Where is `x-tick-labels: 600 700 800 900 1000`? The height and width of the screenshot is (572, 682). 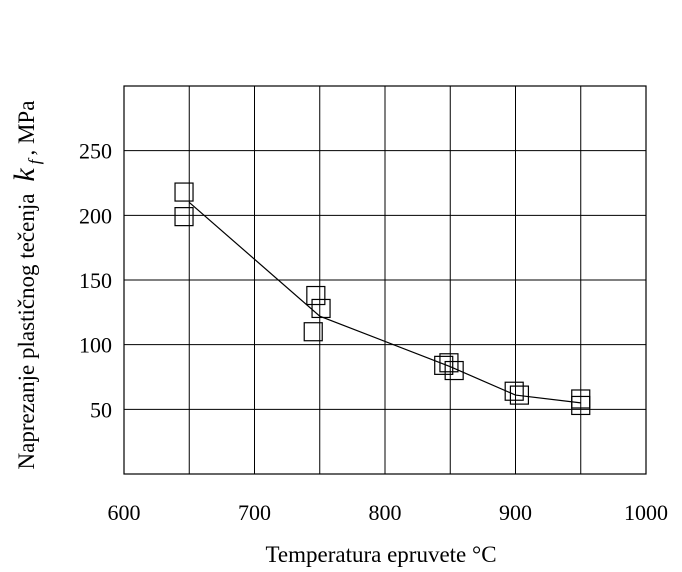 x-tick-labels: 600 700 800 900 1000 is located at coordinates (388, 512).